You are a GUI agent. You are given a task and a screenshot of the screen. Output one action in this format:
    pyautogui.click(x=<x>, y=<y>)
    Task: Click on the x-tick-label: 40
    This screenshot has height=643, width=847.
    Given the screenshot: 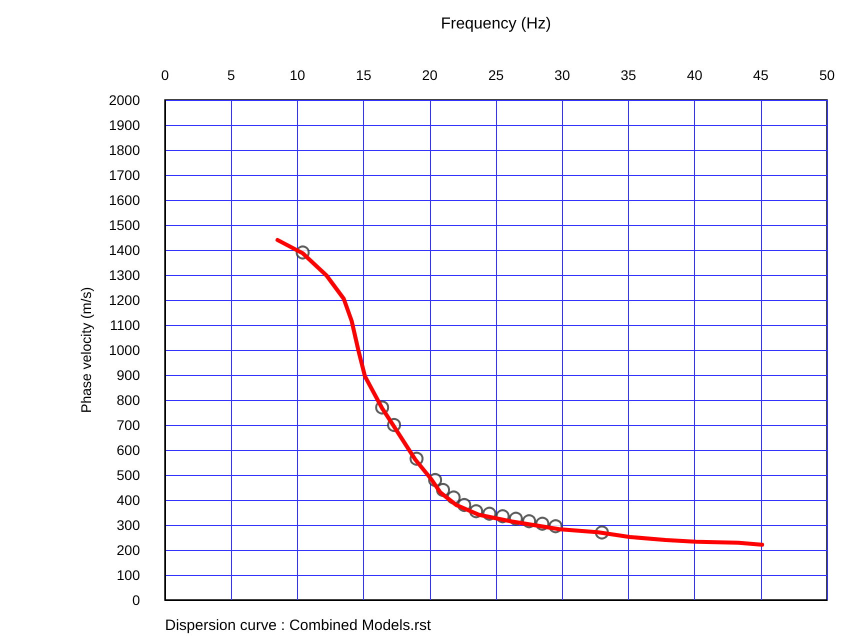 What is the action you would take?
    pyautogui.click(x=694, y=75)
    